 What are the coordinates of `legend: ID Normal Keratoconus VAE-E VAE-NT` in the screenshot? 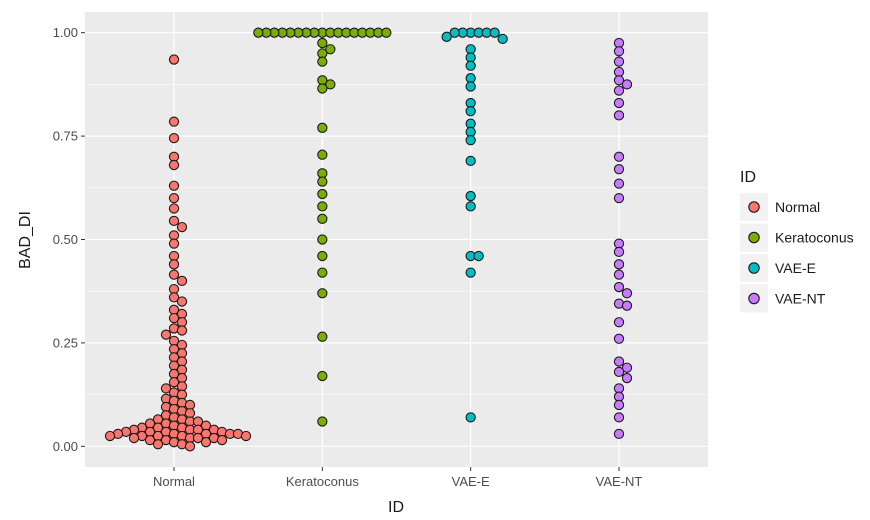 It's located at (797, 241).